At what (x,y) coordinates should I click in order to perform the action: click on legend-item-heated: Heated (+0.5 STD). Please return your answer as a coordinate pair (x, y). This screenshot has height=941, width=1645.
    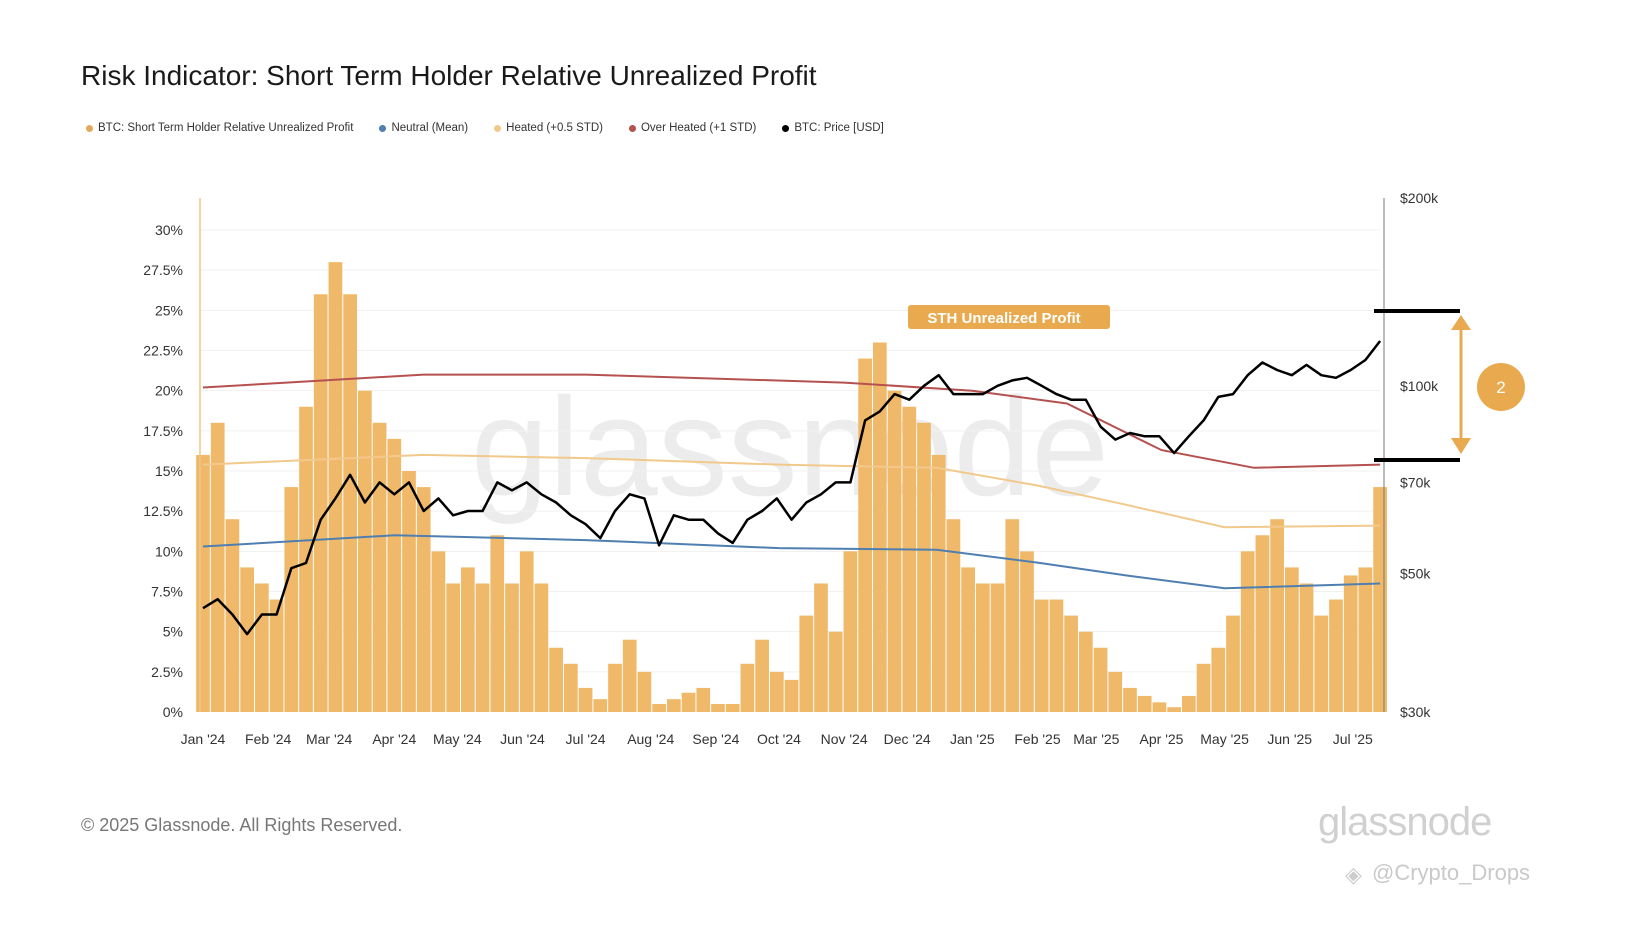
    Looking at the image, I should click on (548, 128).